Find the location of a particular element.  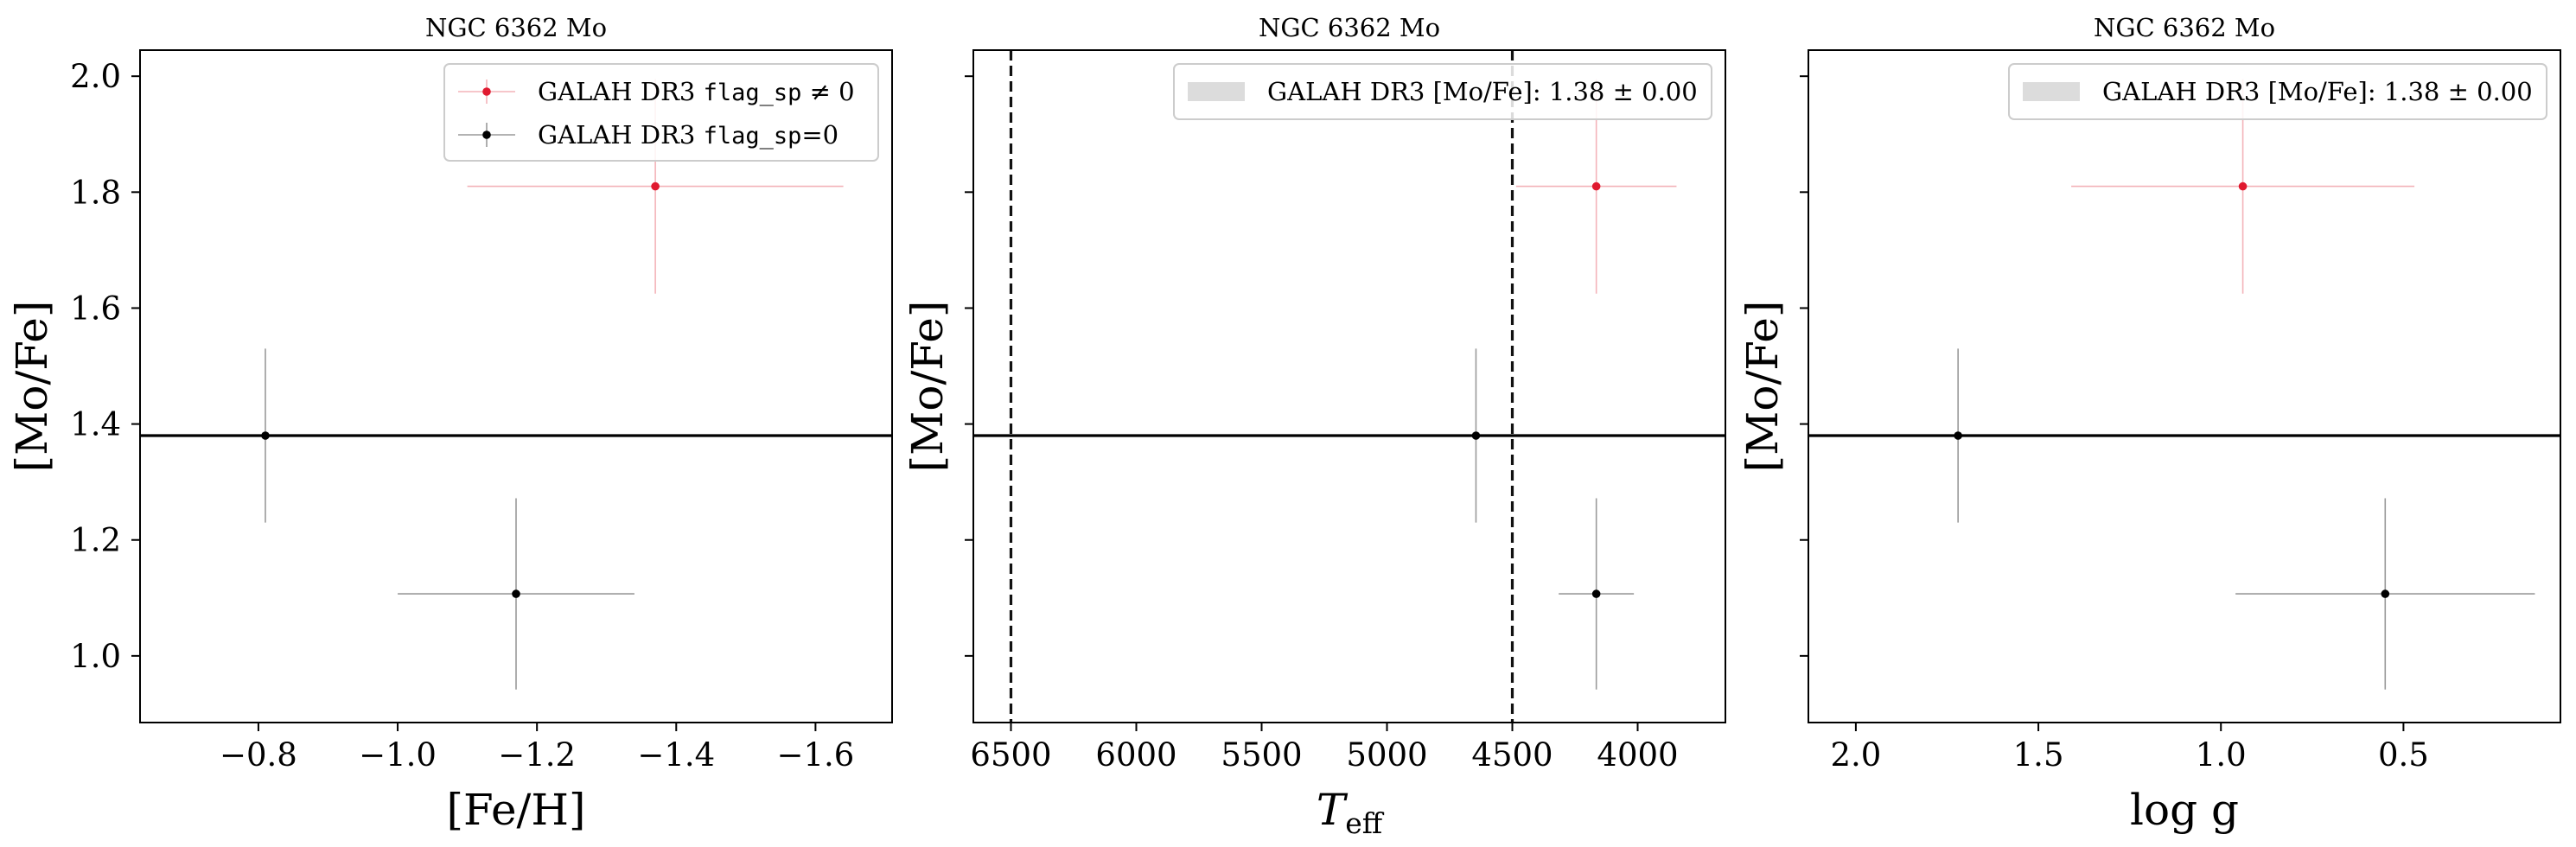

x-axis-label-sub: eff is located at coordinates (1365, 823).